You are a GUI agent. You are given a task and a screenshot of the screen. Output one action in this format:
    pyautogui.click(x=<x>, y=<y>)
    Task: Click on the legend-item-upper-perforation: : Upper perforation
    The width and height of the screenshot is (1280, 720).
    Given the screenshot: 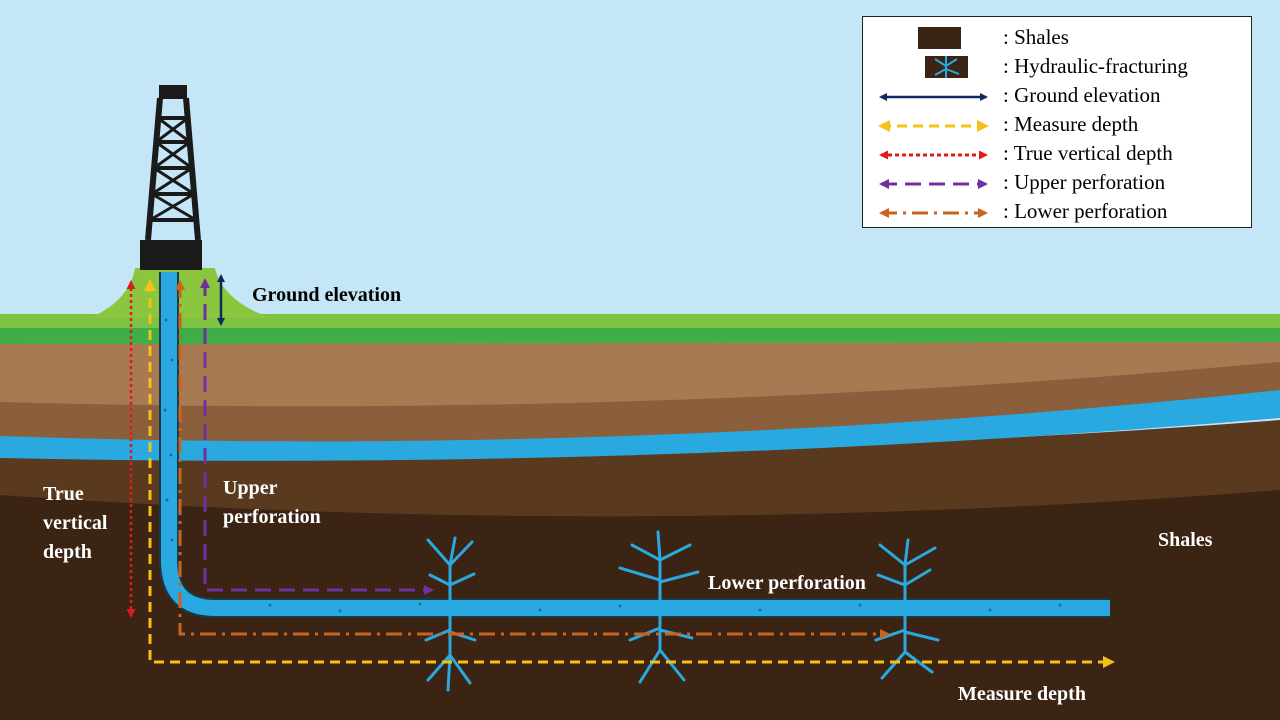 What is the action you would take?
    pyautogui.click(x=1057, y=182)
    